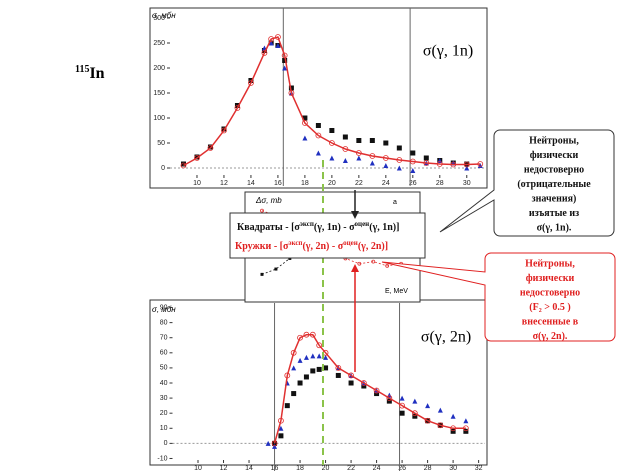 The image size is (623, 475). I want to click on callout-line: (отрицательные, so click(554, 184).